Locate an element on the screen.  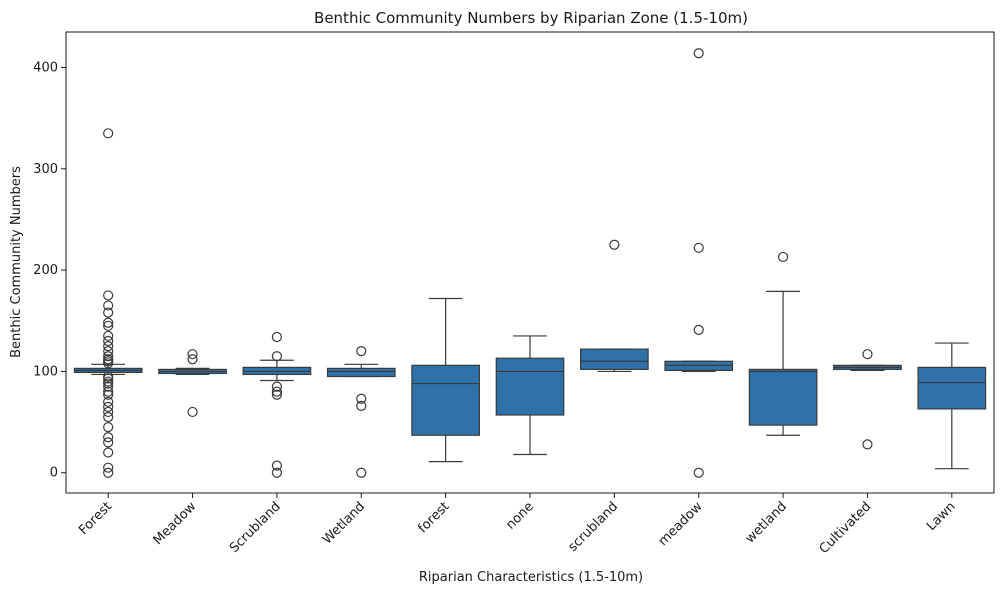
x-tick-label: wetland is located at coordinates (766, 522).